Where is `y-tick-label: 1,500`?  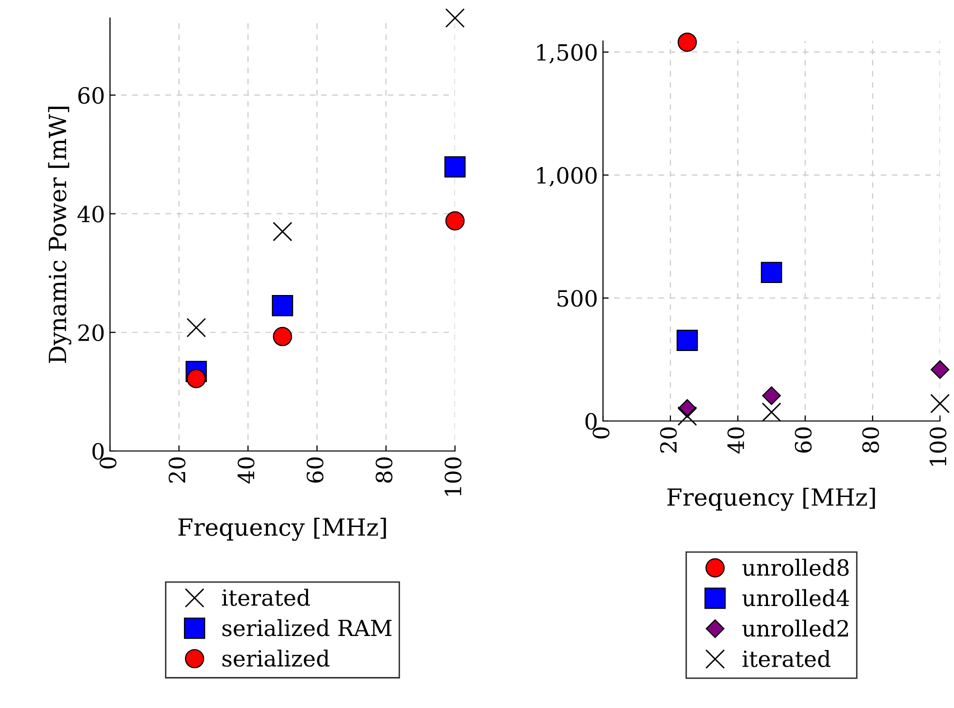
y-tick-label: 1,500 is located at coordinates (567, 54).